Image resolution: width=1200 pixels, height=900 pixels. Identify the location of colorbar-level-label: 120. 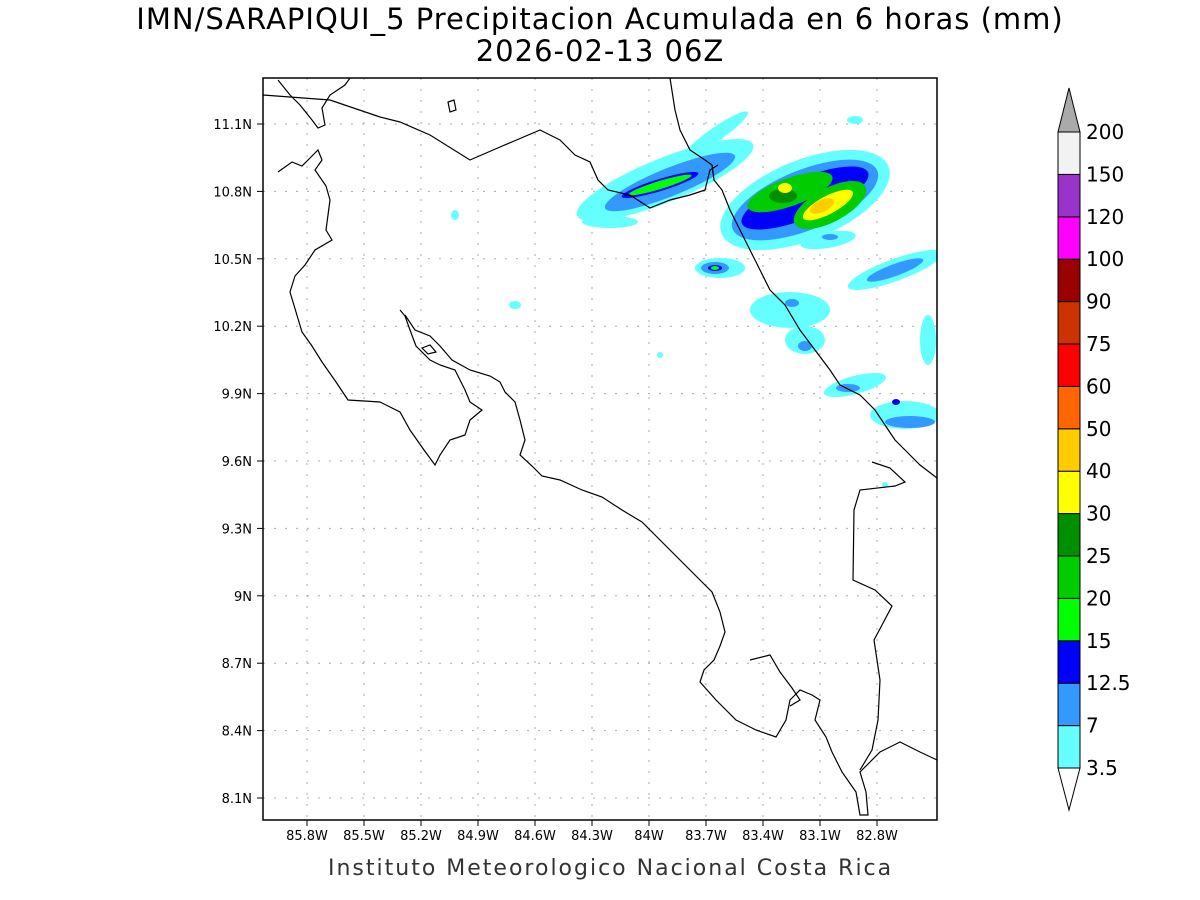
(1105, 217).